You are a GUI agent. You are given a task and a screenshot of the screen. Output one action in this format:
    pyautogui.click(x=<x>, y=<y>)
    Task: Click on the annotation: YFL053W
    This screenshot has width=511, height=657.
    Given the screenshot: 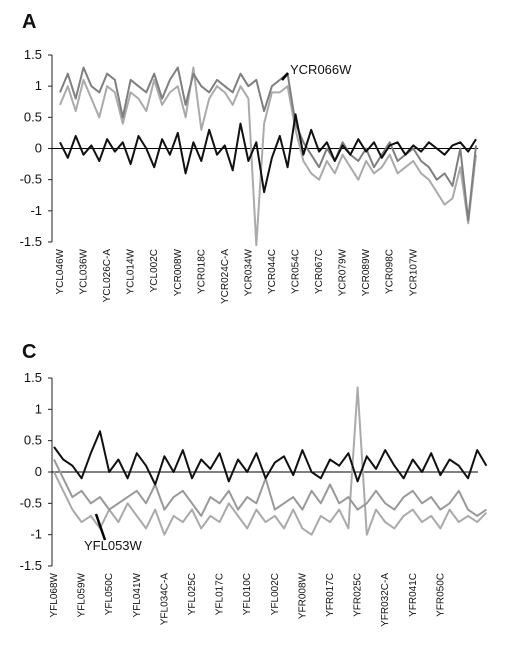 What is the action you would take?
    pyautogui.click(x=113, y=545)
    